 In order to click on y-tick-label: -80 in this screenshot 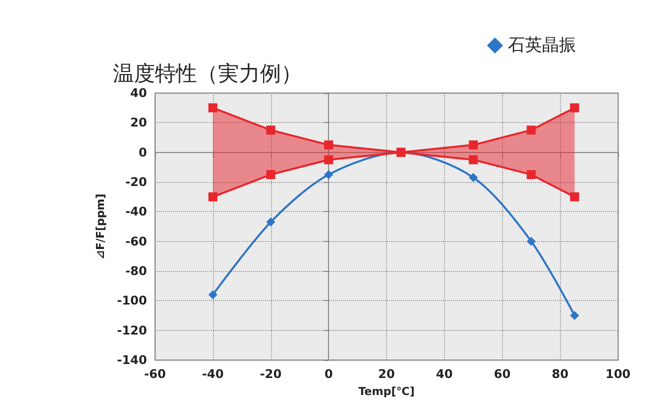, I will do `click(136, 271)`.